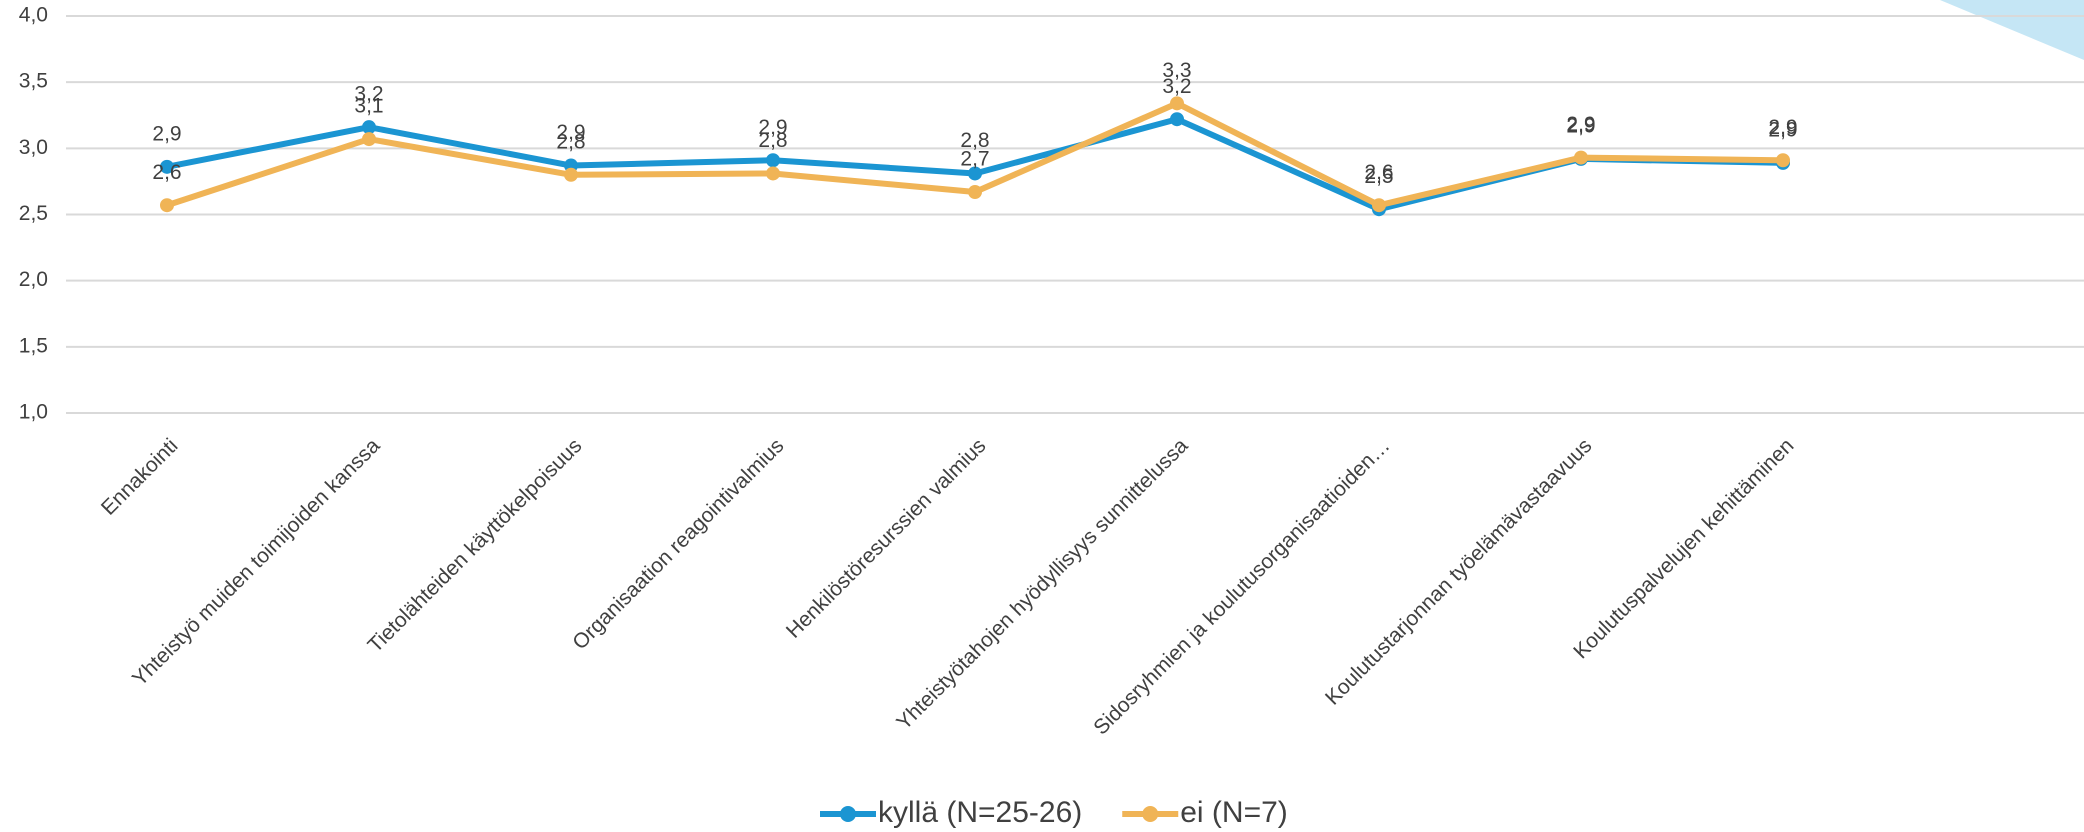 The height and width of the screenshot is (832, 2084). Describe the element at coordinates (33, 279) in the screenshot. I see `y-tick-label: 2,0` at that location.